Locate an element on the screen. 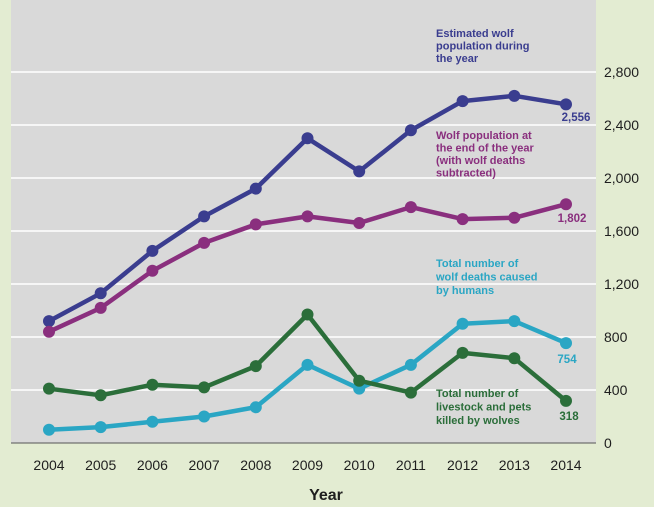 This screenshot has height=507, width=654. x-tick-label: 2008 is located at coordinates (255, 465).